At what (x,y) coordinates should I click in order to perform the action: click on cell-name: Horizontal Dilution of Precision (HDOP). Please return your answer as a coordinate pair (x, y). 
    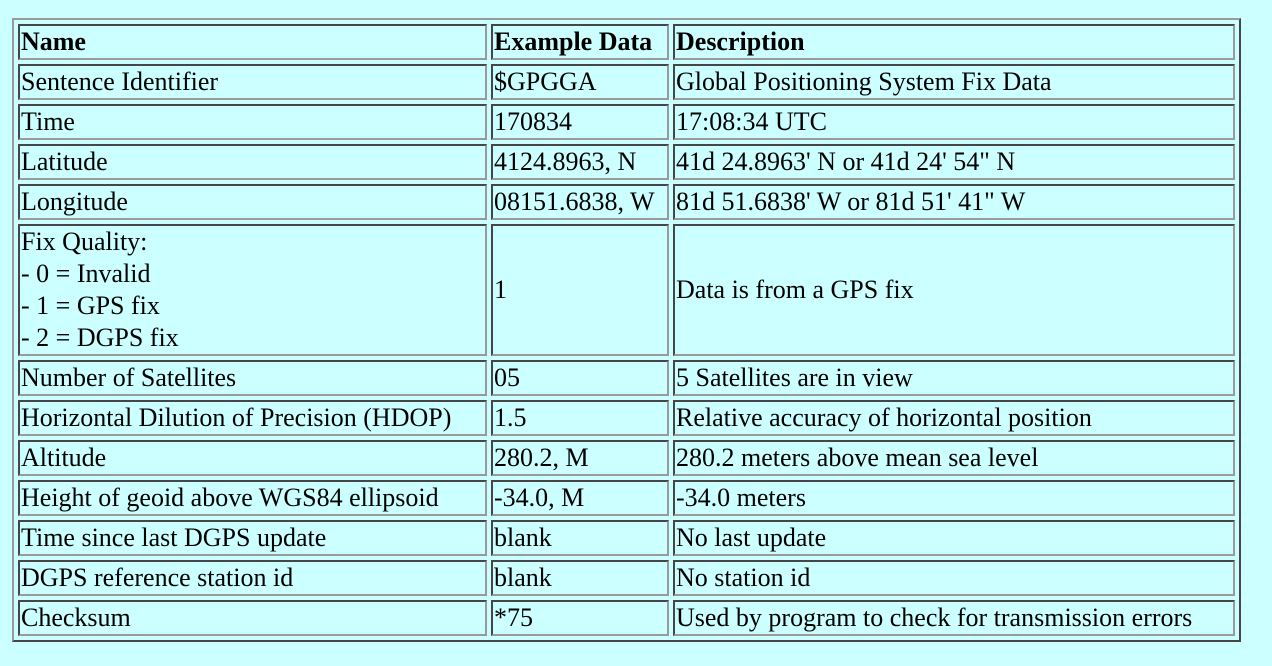
    Looking at the image, I should click on (252, 418).